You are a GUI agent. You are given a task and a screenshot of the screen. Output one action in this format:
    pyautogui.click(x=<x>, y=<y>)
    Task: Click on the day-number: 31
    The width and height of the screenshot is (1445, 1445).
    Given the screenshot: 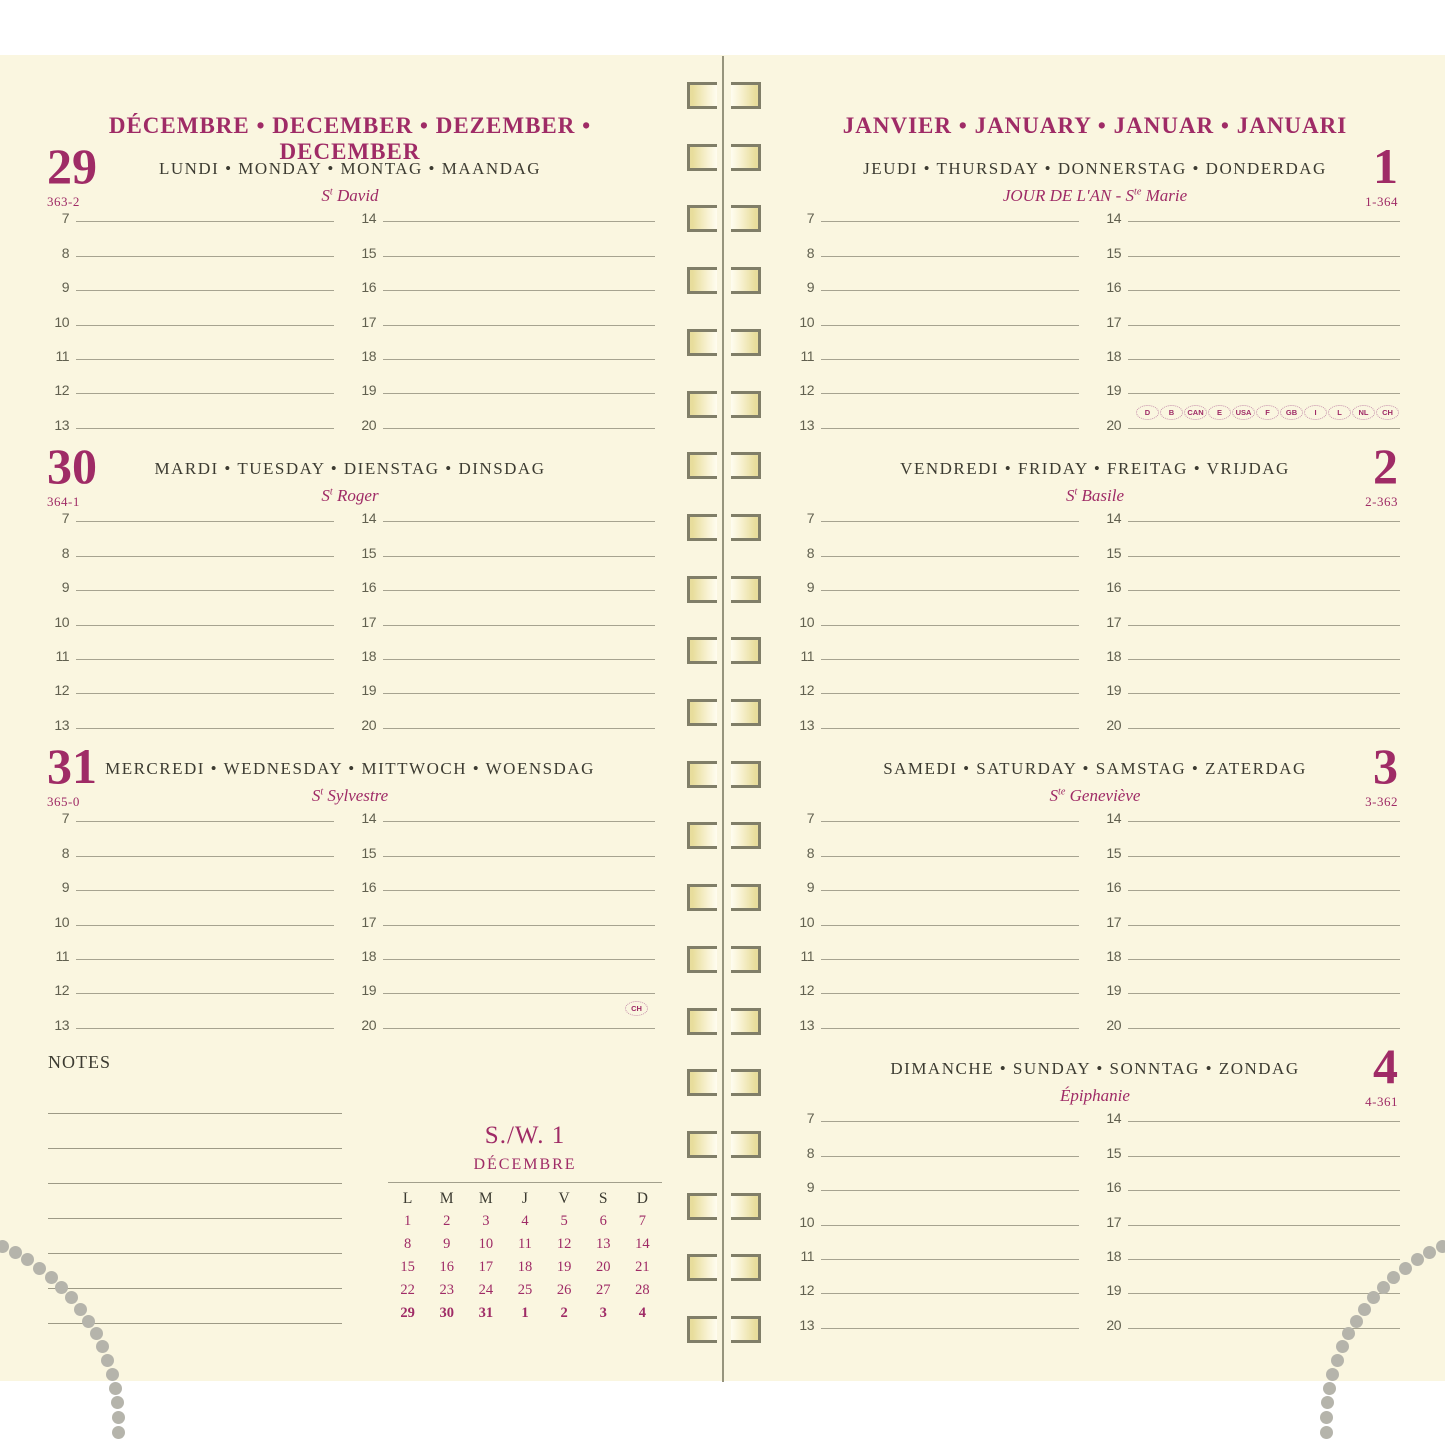 What is the action you would take?
    pyautogui.click(x=72, y=766)
    